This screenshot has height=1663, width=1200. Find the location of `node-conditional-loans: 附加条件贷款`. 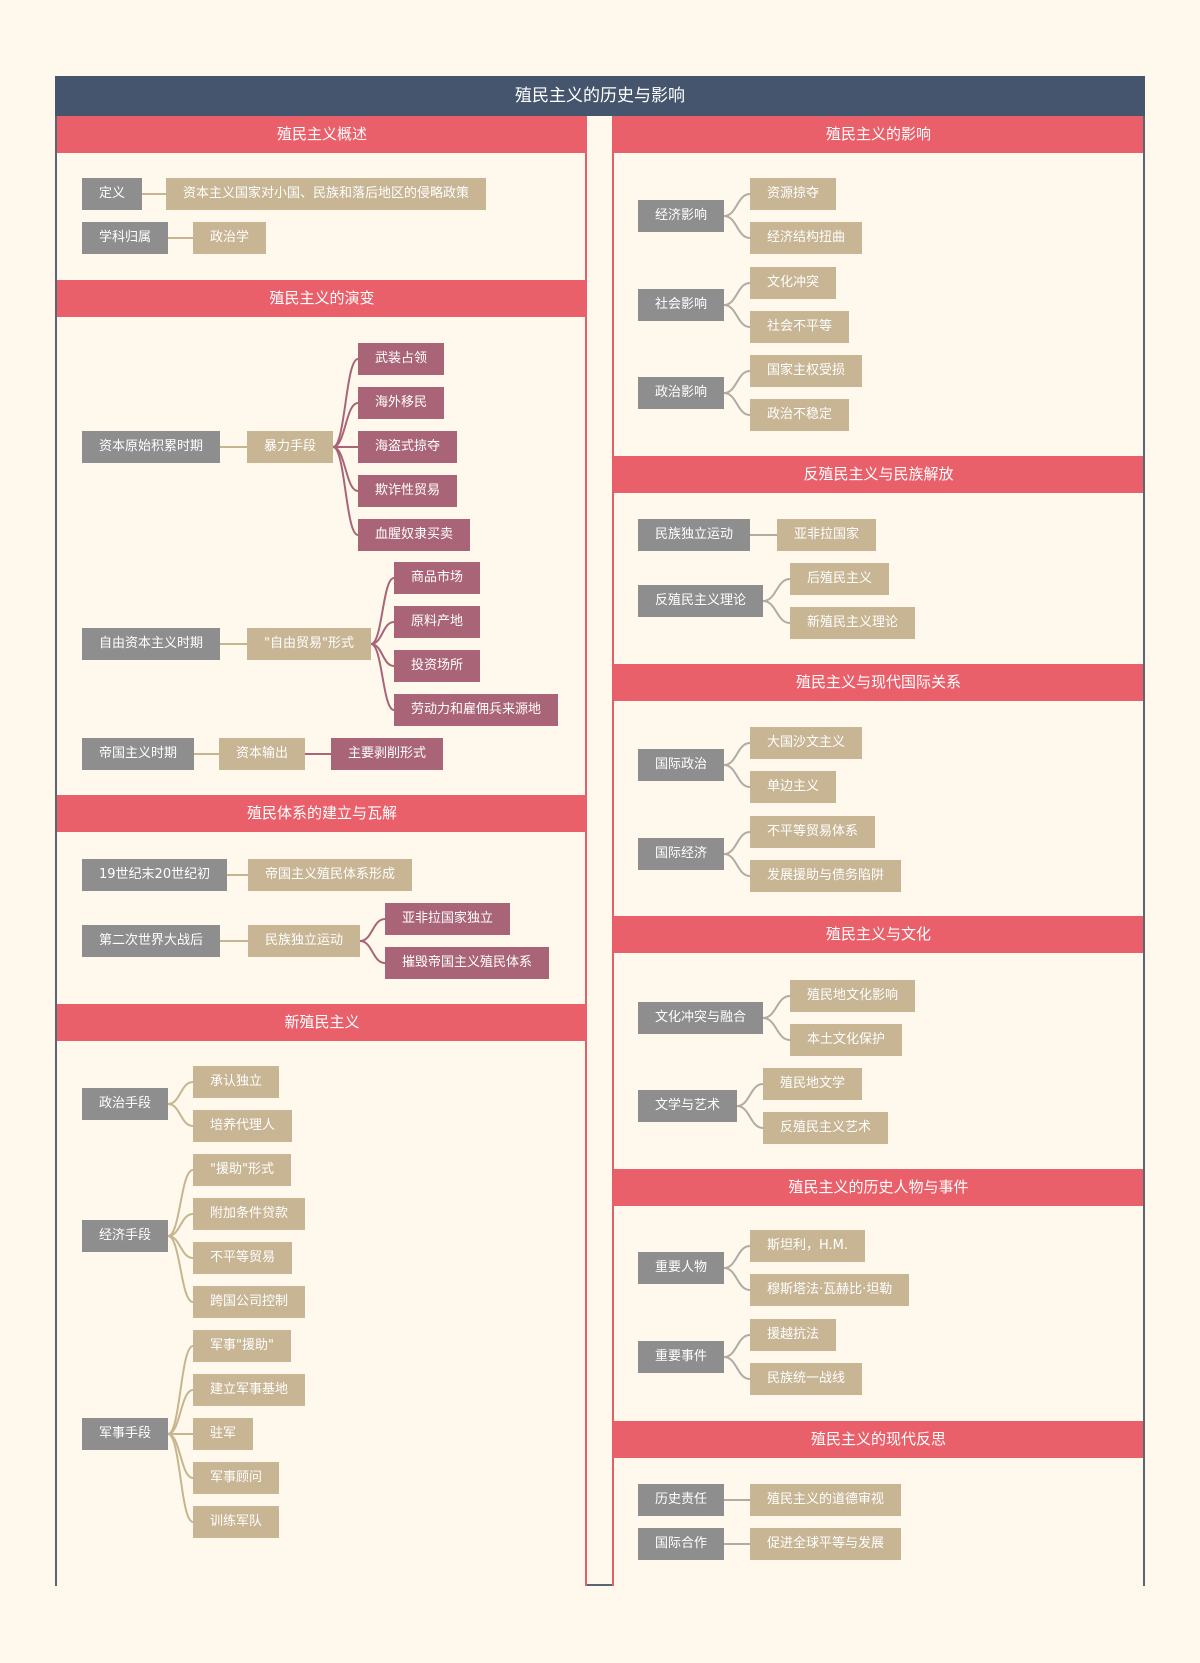

node-conditional-loans: 附加条件贷款 is located at coordinates (249, 1214).